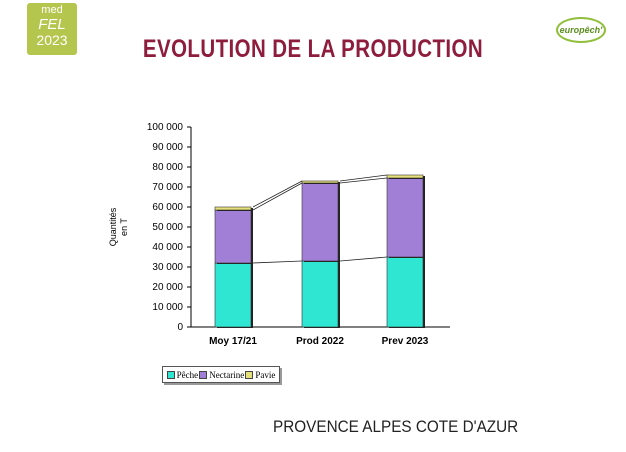 The width and height of the screenshot is (626, 452). I want to click on y-tick-label: 70 000, so click(167, 187).